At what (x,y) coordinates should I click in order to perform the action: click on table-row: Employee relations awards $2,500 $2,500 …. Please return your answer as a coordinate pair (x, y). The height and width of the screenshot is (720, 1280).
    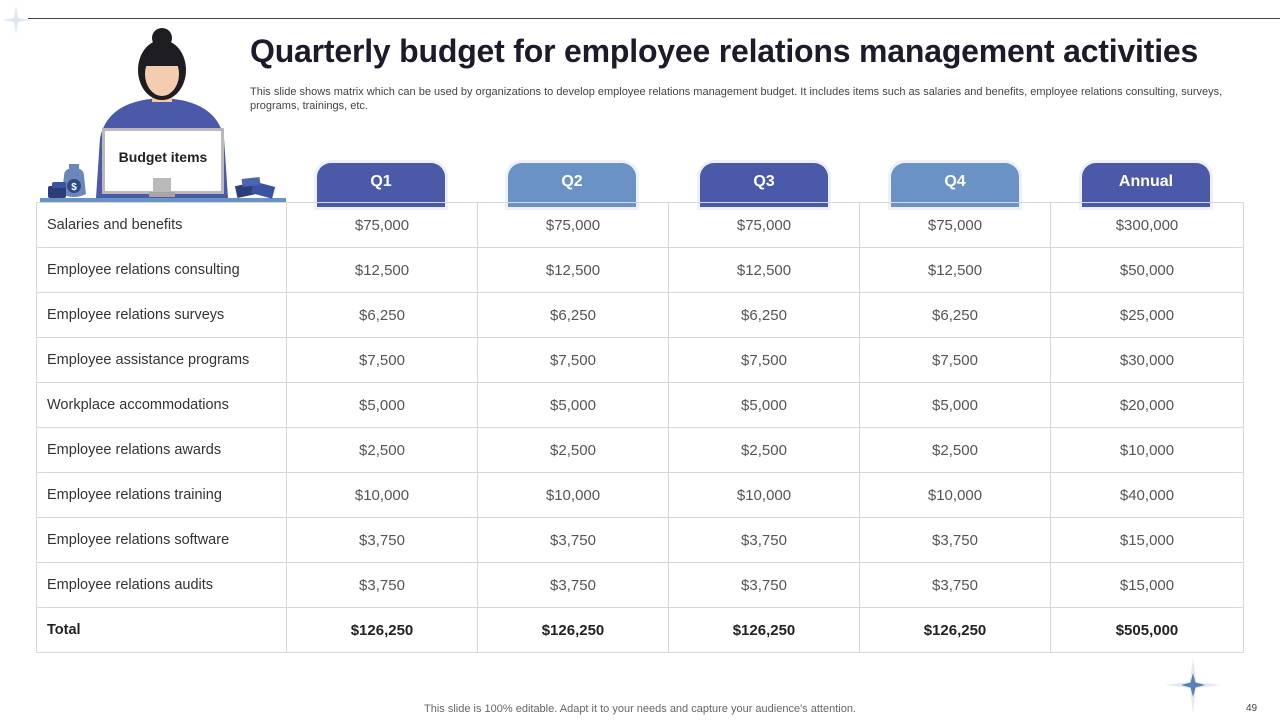
    Looking at the image, I should click on (640, 450).